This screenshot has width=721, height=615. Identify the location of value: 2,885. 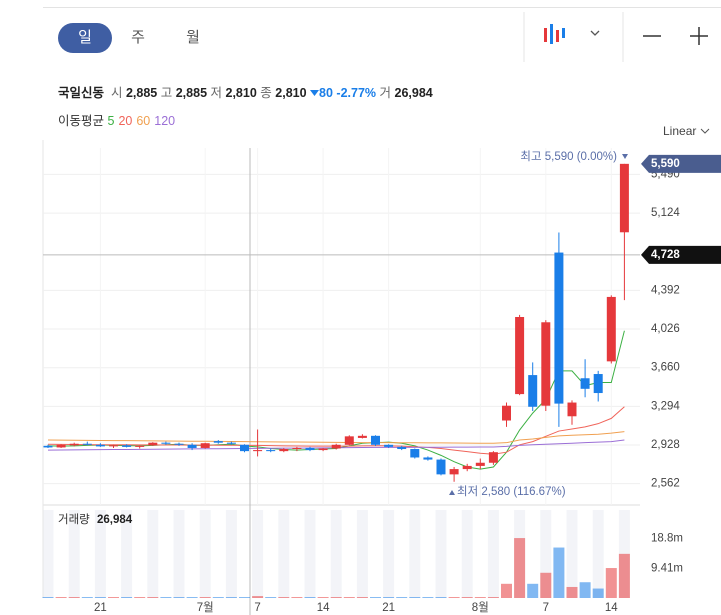
(191, 93).